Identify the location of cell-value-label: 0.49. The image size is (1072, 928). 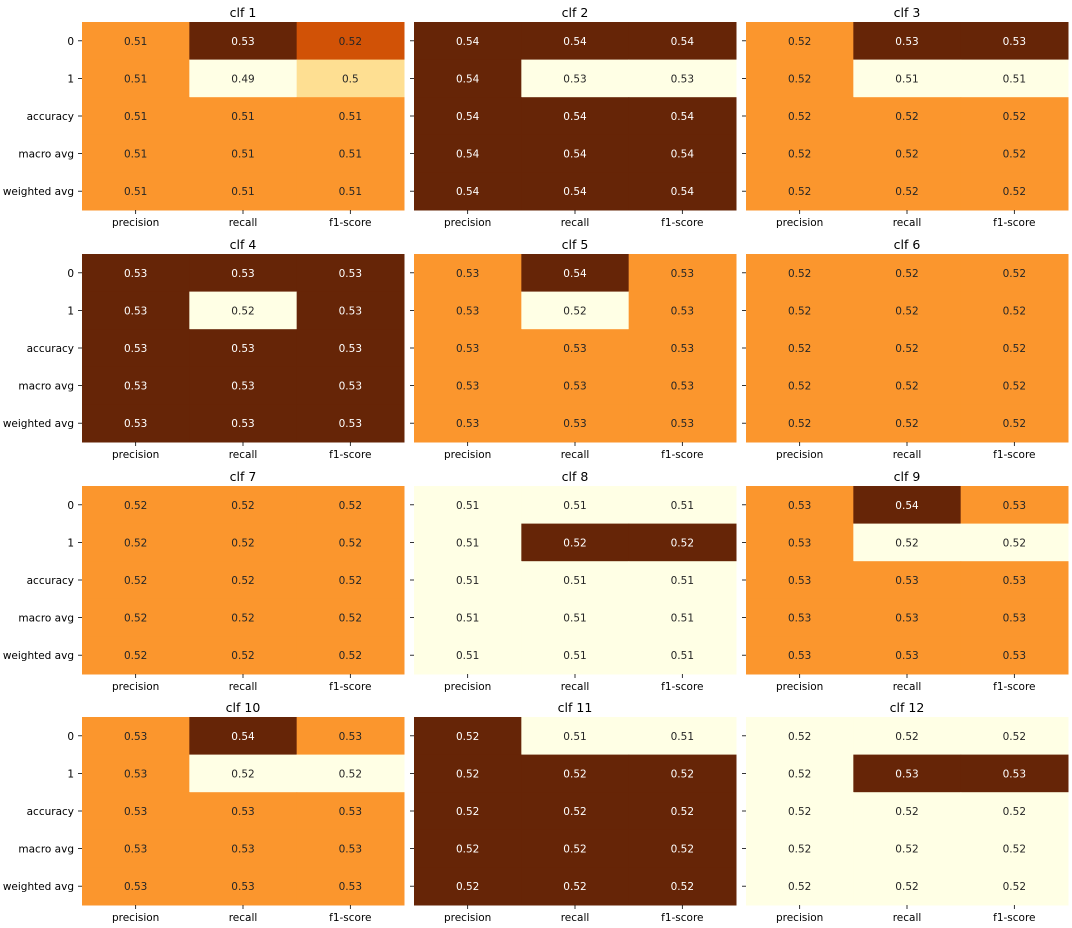
(242, 79).